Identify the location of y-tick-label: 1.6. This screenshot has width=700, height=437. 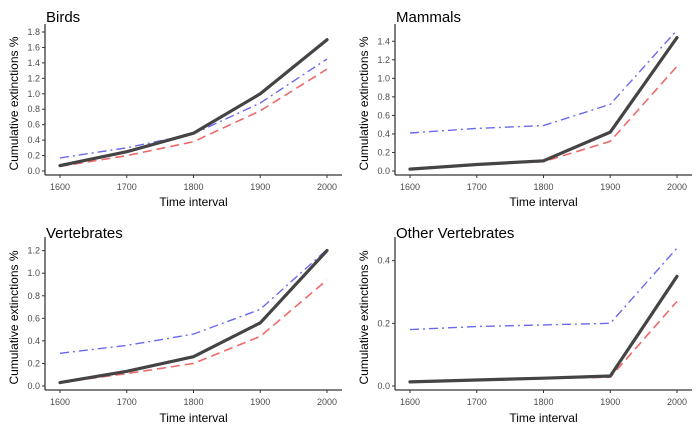
(33, 47).